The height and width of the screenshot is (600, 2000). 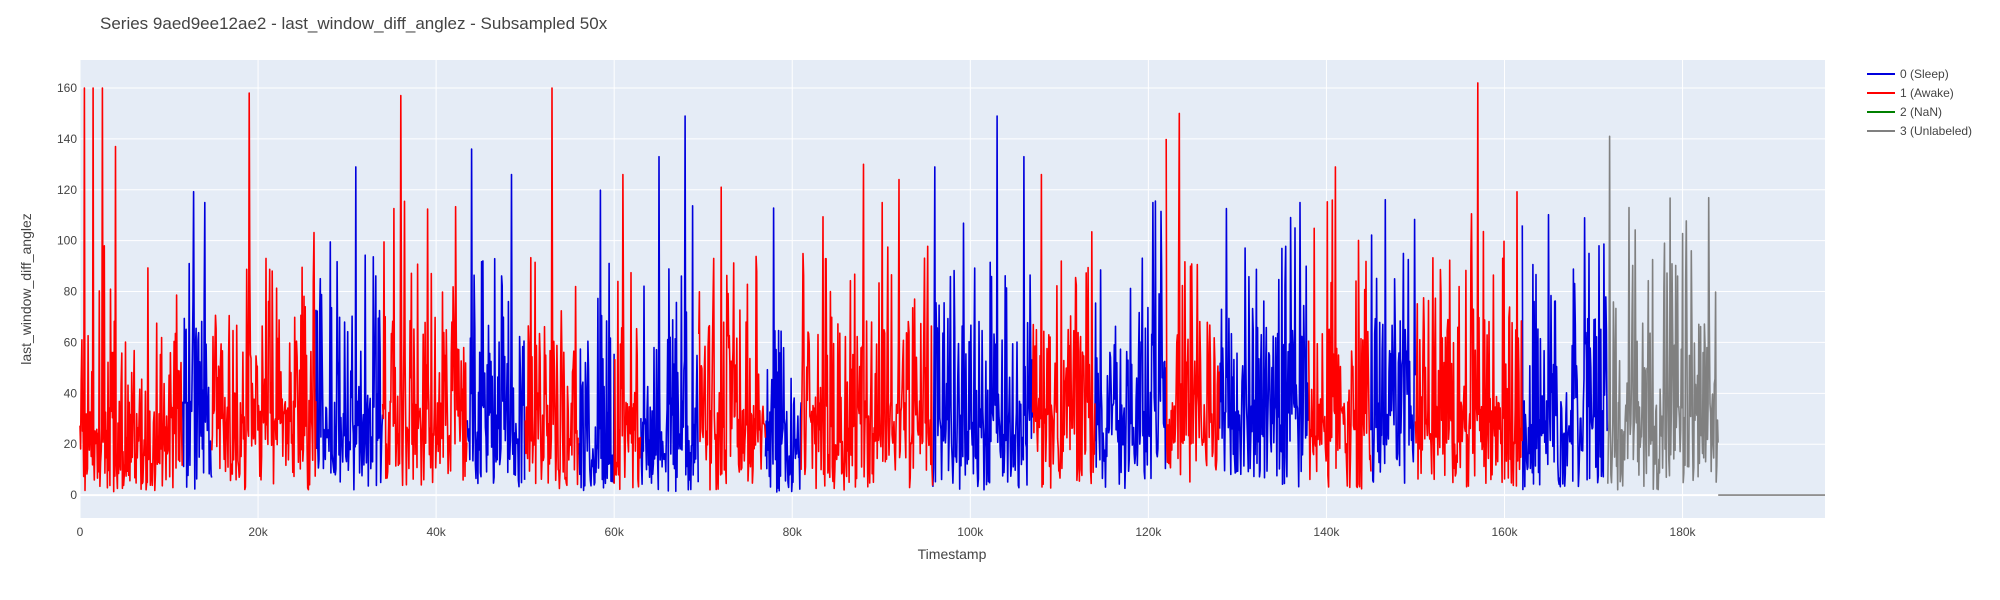 What do you see at coordinates (71, 393) in the screenshot?
I see `y-tick-label: 40` at bounding box center [71, 393].